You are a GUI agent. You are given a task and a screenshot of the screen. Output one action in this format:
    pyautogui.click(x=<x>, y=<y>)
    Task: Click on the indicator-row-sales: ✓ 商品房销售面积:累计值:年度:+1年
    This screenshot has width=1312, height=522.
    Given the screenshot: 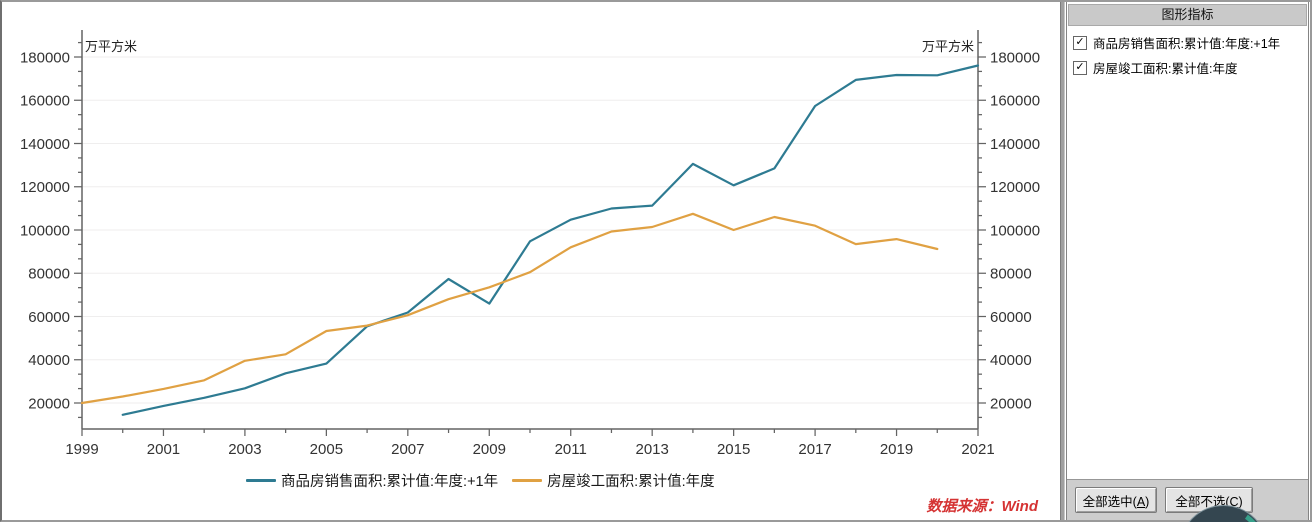 What is the action you would take?
    pyautogui.click(x=1189, y=42)
    